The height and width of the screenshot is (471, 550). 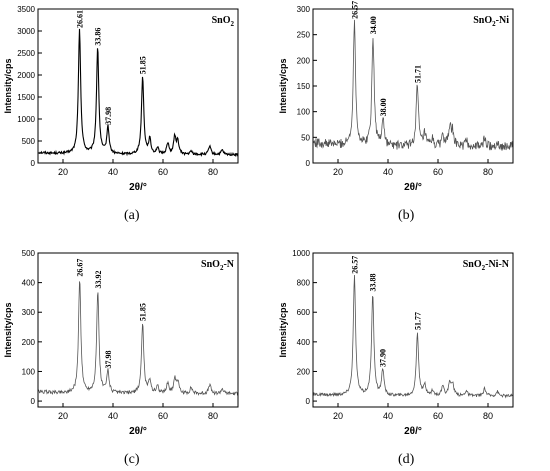 I want to click on caption-d: (d), so click(x=406, y=459).